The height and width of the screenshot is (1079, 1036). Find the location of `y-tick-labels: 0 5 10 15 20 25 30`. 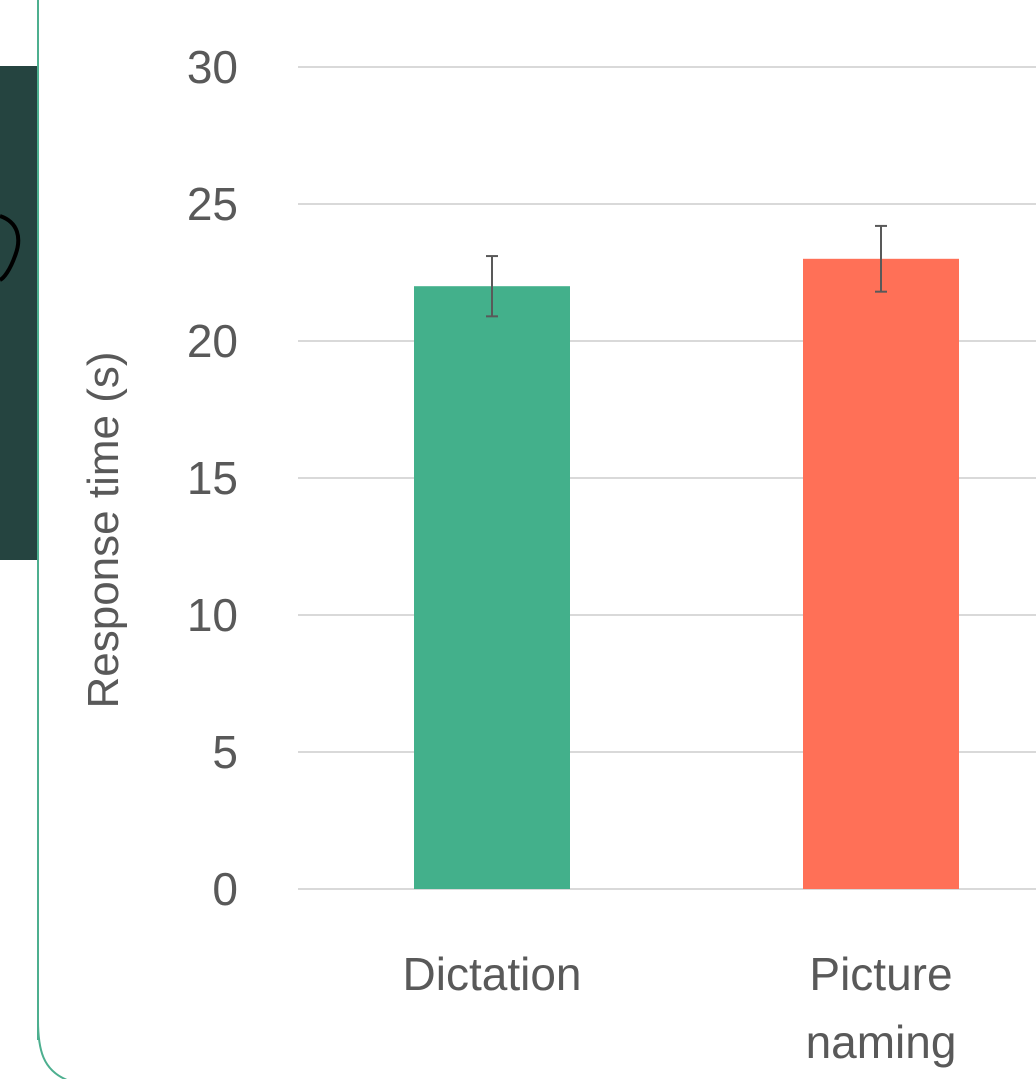

y-tick-labels: 0 5 10 15 20 25 30 is located at coordinates (212, 478).